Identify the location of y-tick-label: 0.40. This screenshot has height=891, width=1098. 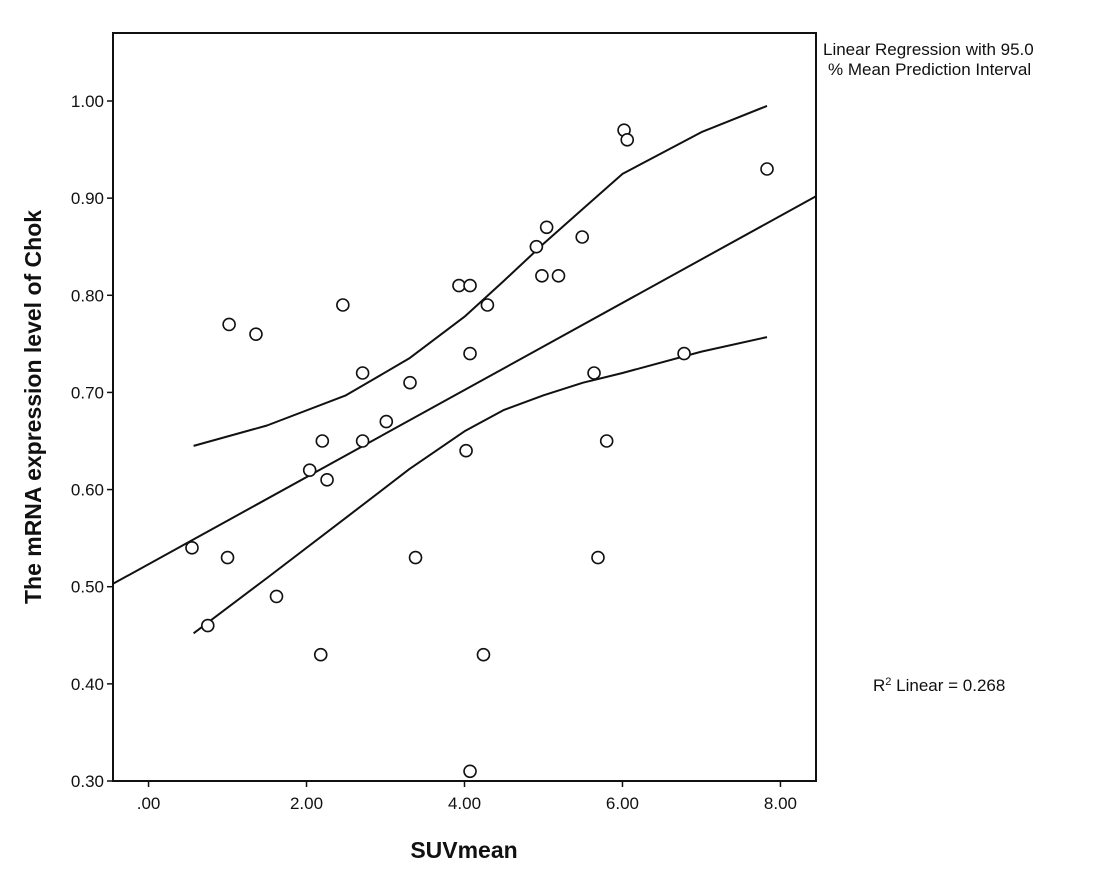
(87, 684).